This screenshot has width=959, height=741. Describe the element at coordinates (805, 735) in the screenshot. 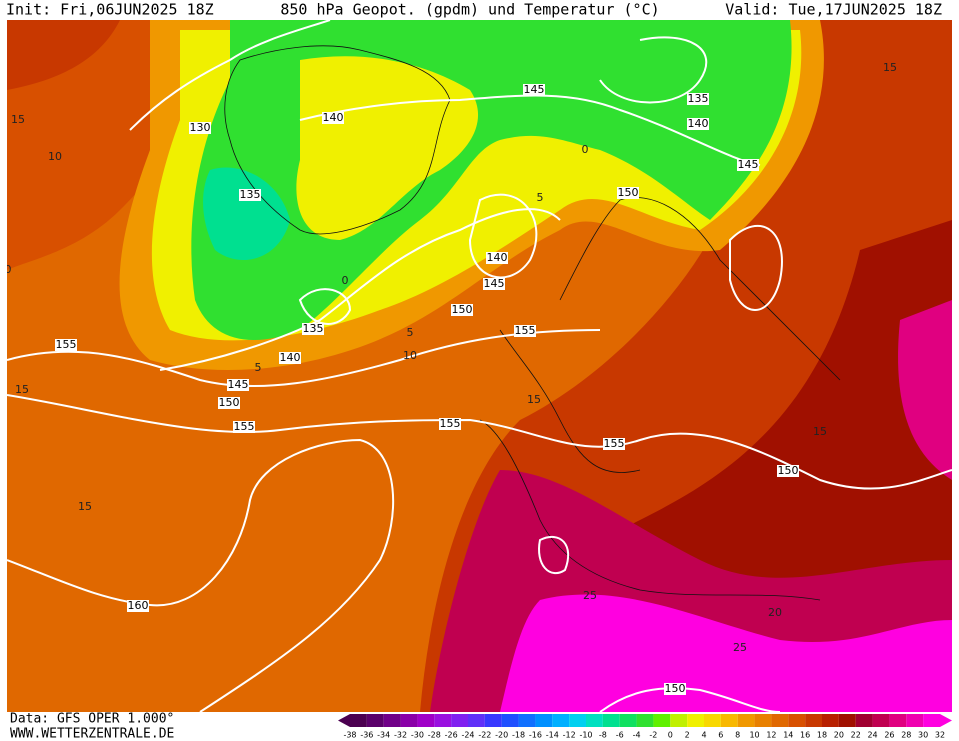

I see `colorbar-tick-label: 16` at that location.